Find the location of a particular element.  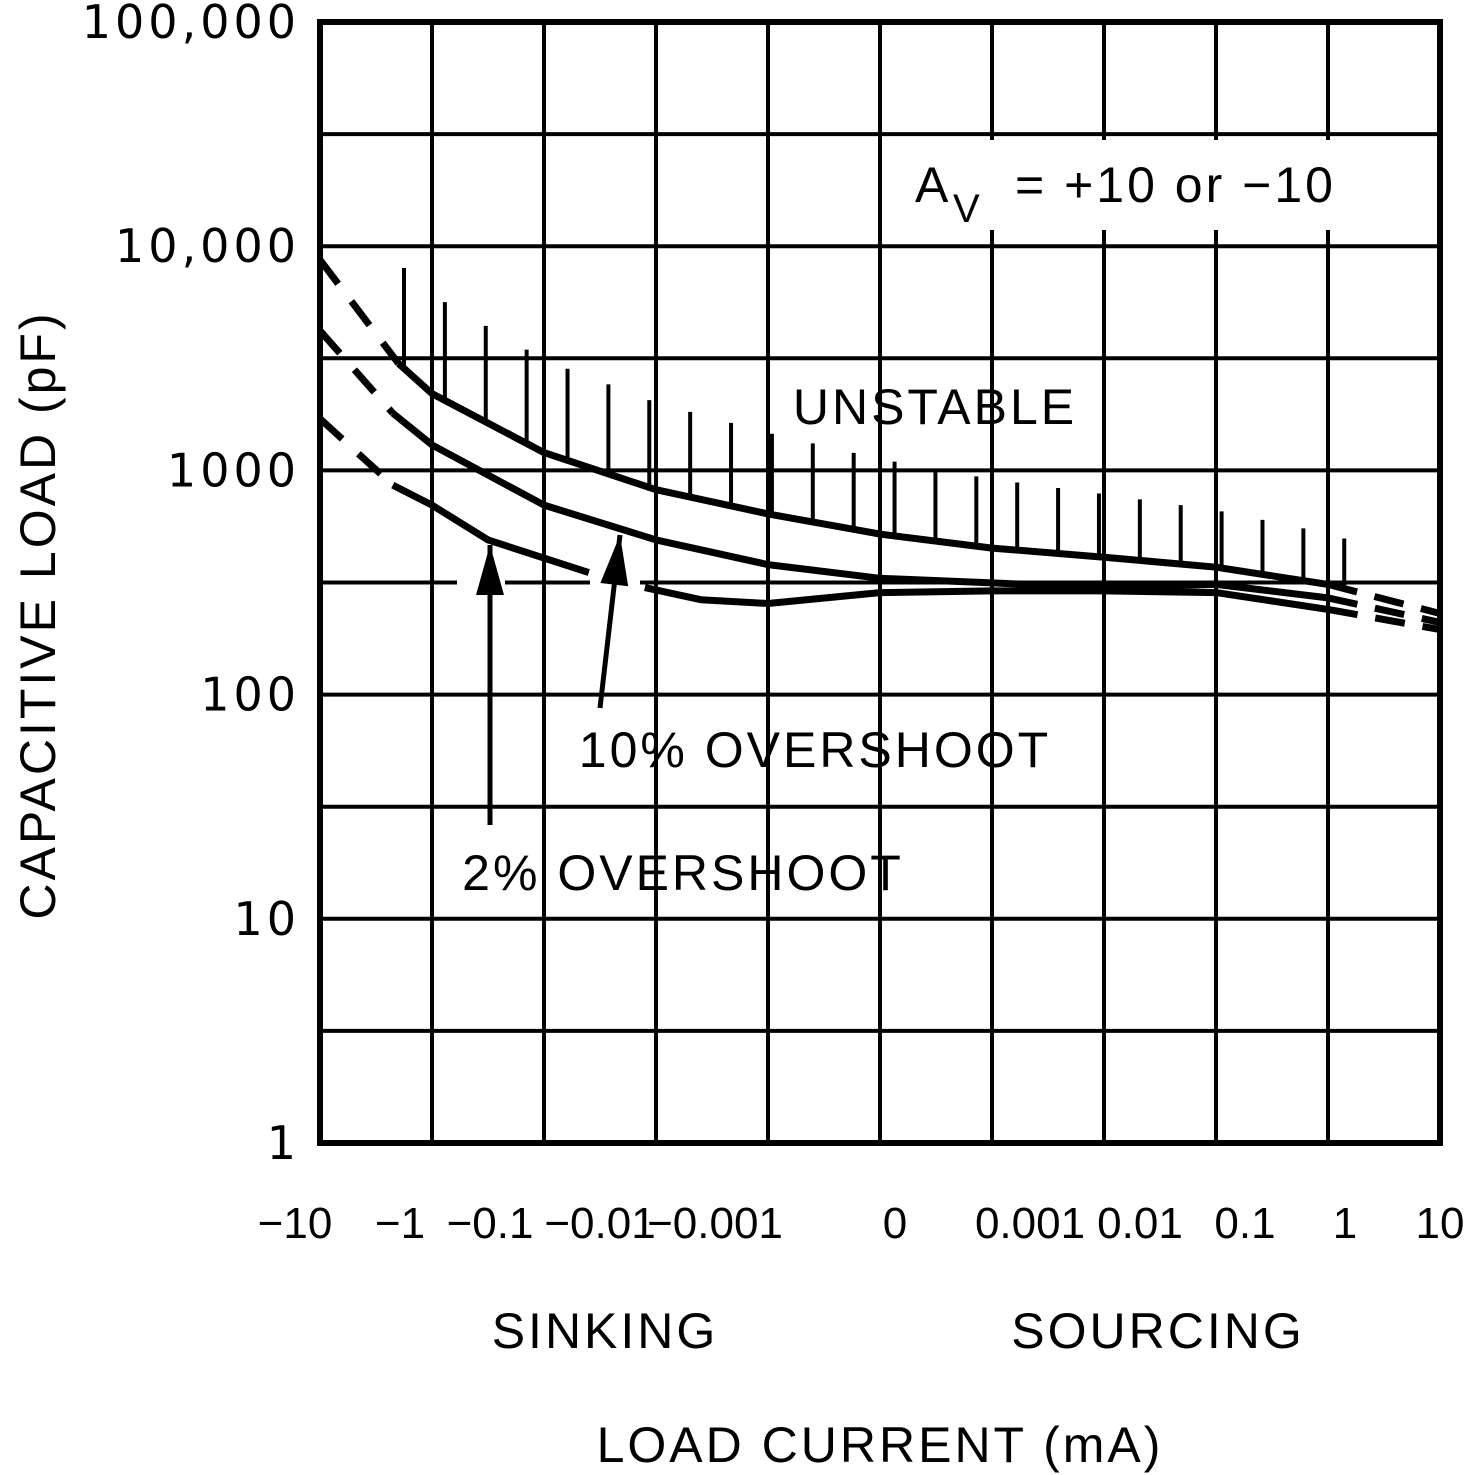

unstable-hatch is located at coordinates (874, 428).